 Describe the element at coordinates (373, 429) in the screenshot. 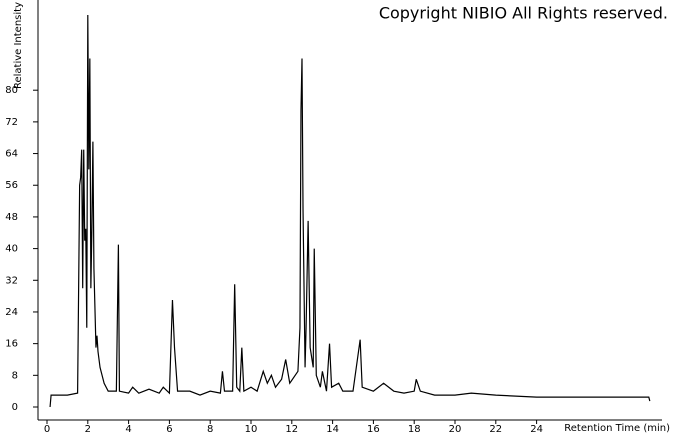

I see `x-tick-label: 16` at that location.